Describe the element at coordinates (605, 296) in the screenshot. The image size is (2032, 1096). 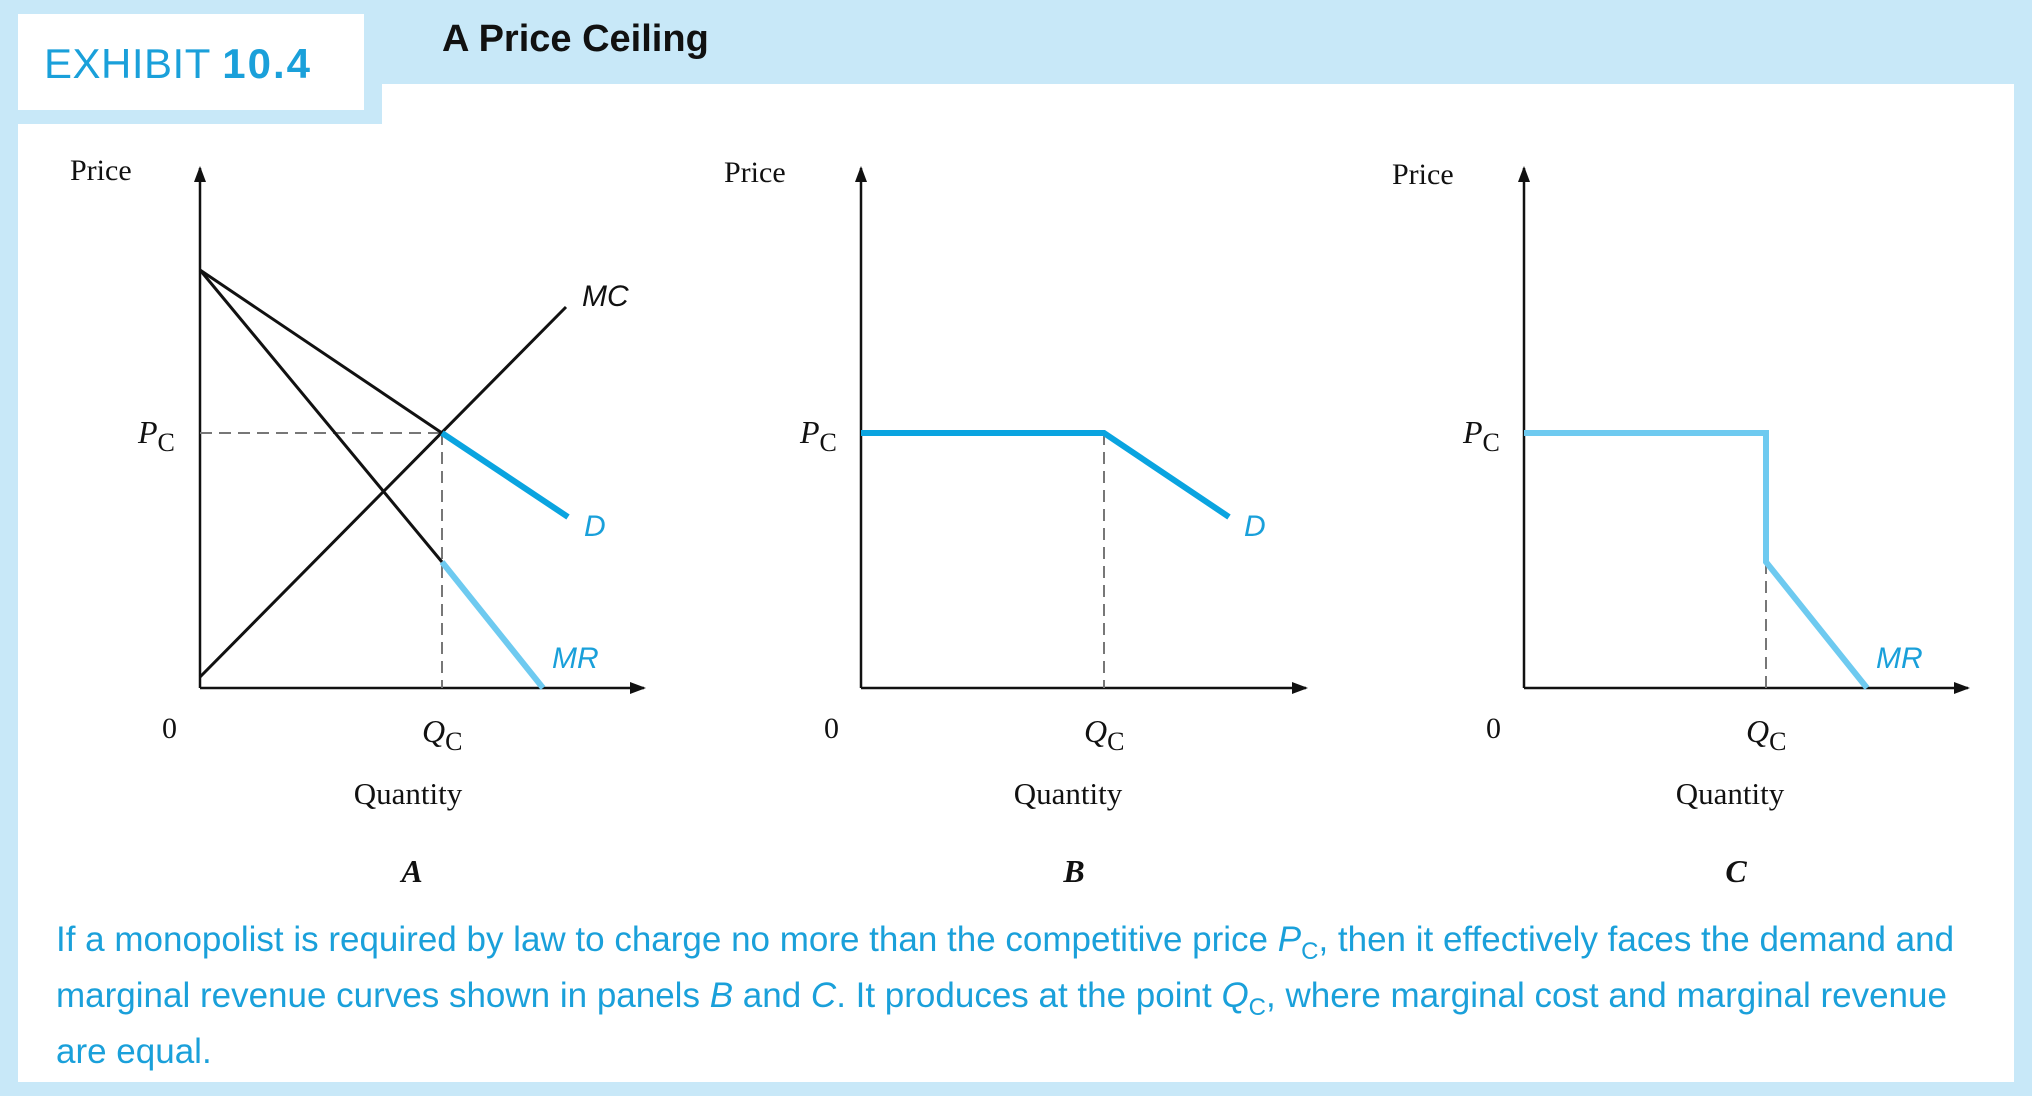
I see `panel-a-mc-label: MC` at that location.